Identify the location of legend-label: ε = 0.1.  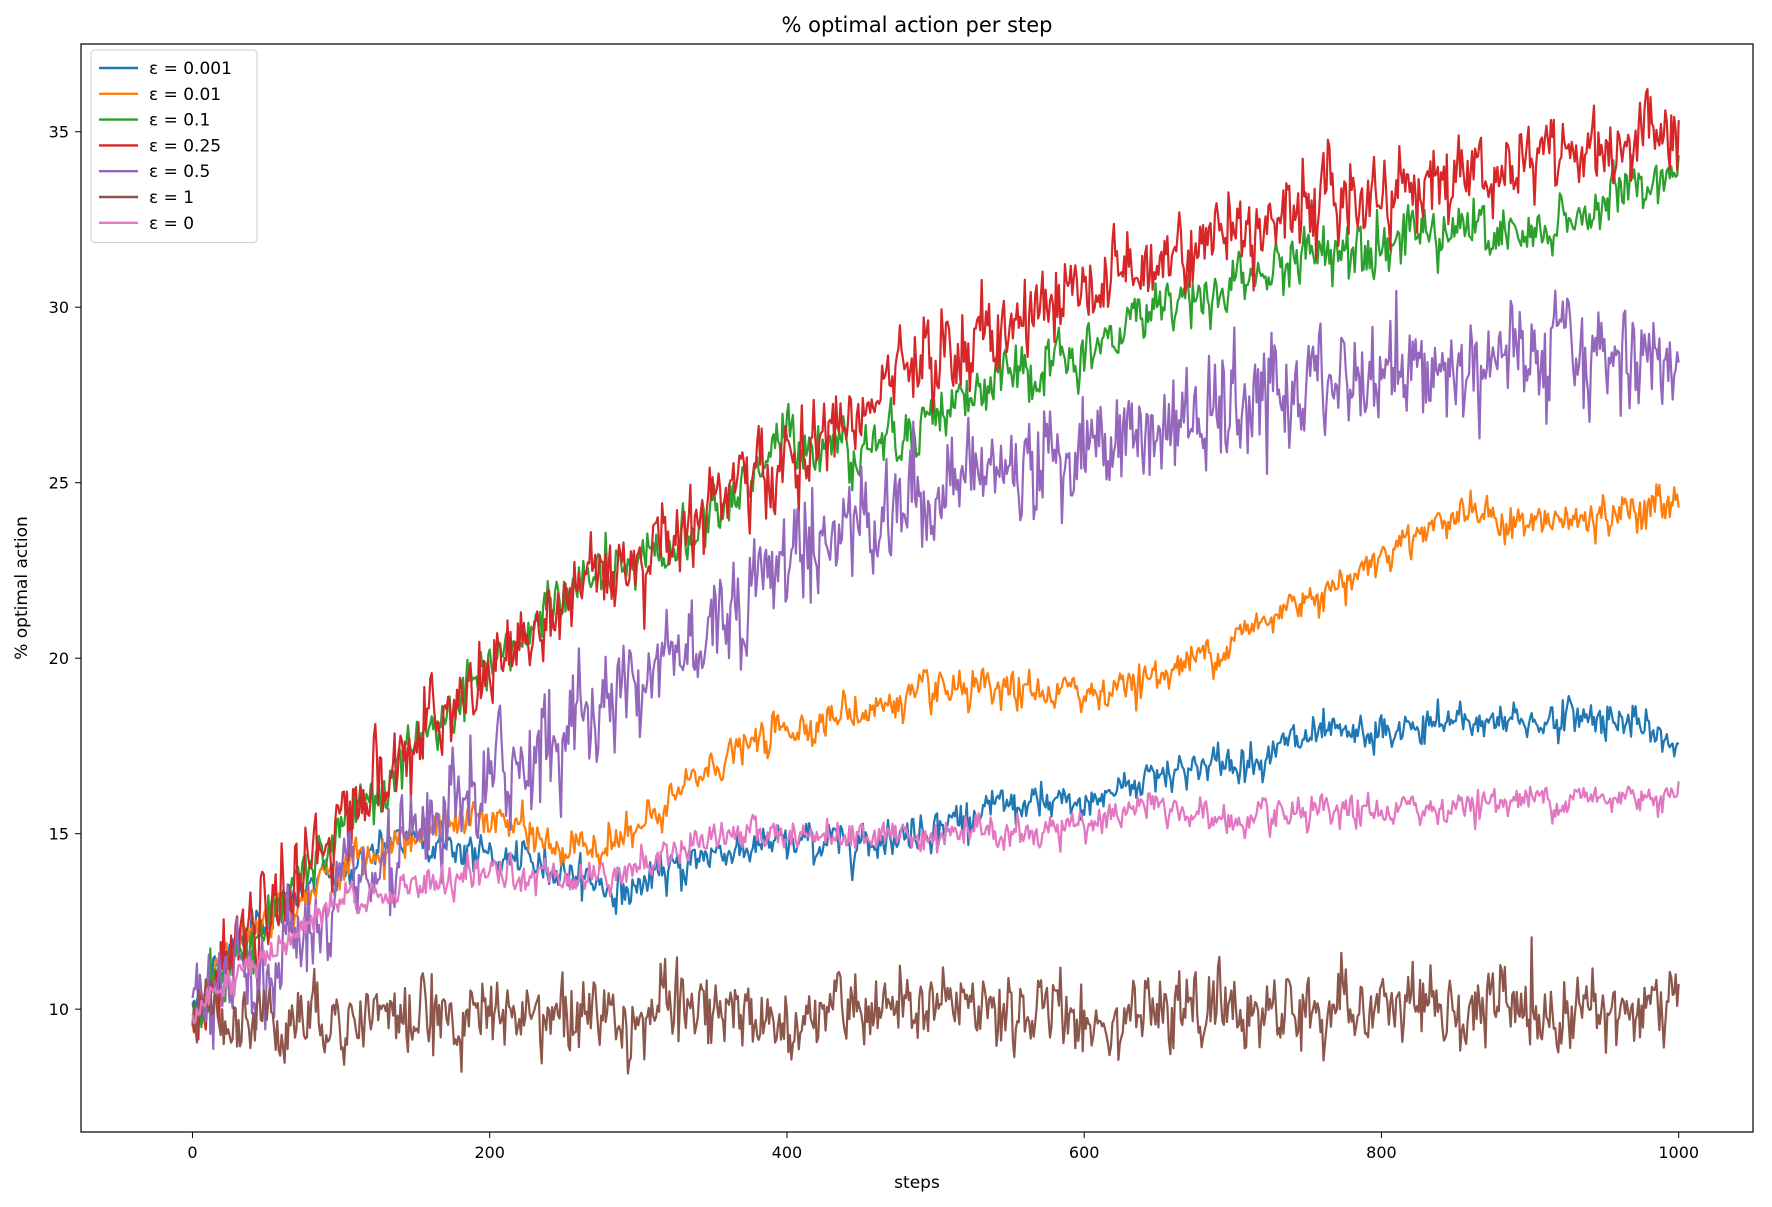
(179, 121).